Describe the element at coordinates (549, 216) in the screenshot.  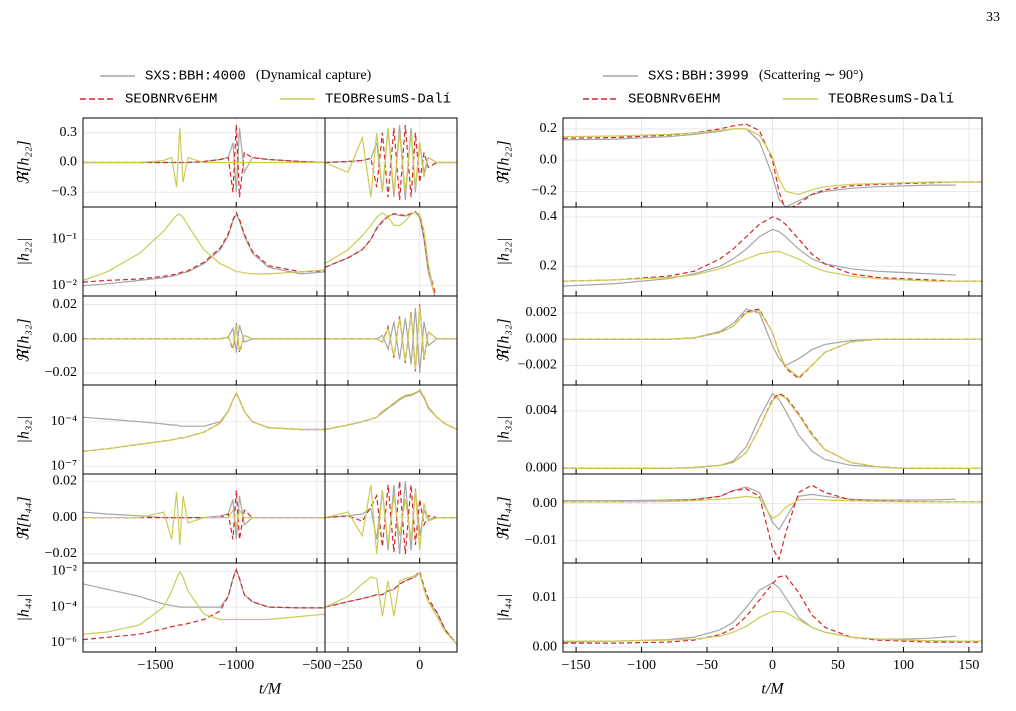
I see `y-tick-label: 0.4` at that location.